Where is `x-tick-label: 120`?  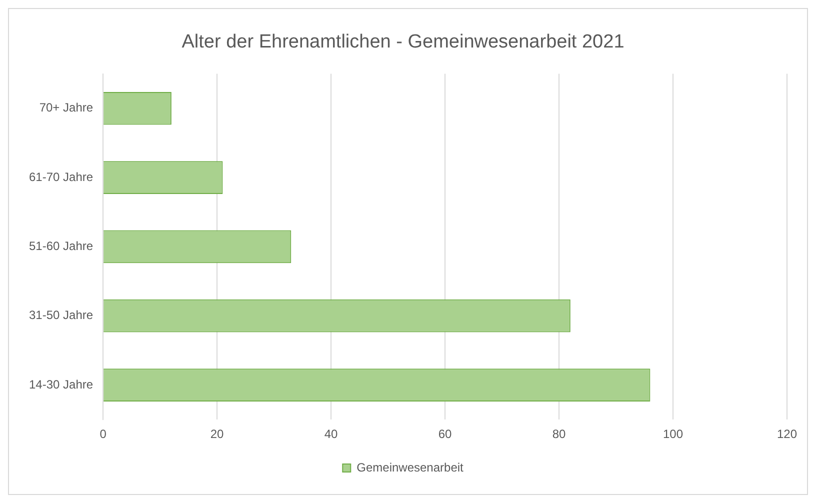
x-tick-label: 120 is located at coordinates (787, 434).